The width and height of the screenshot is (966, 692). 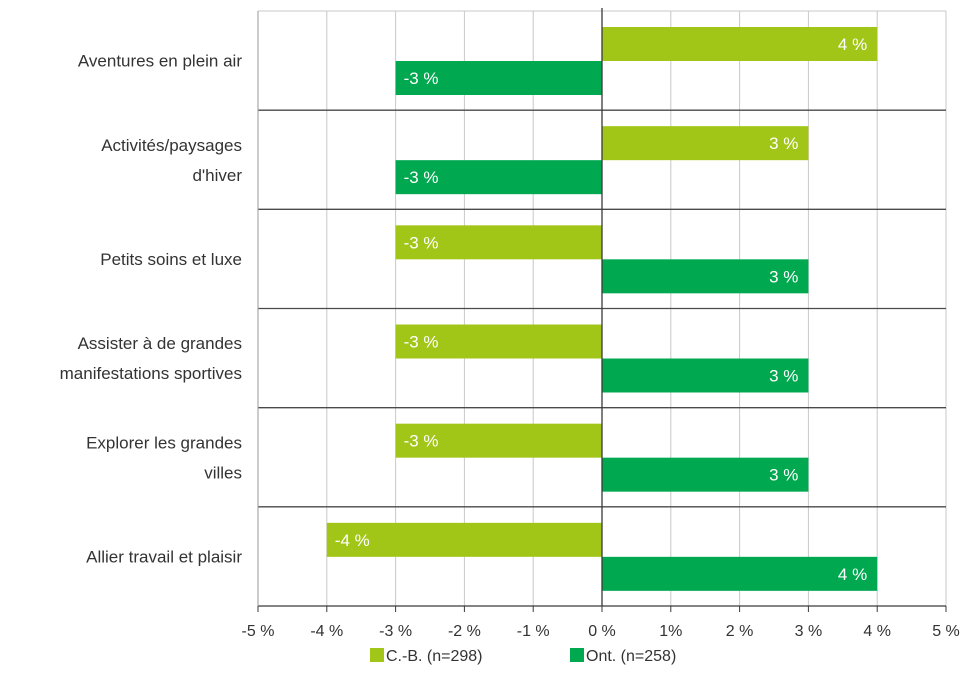 What do you see at coordinates (171, 259) in the screenshot?
I see `category-label-2-line-0: Petits soins et luxe` at bounding box center [171, 259].